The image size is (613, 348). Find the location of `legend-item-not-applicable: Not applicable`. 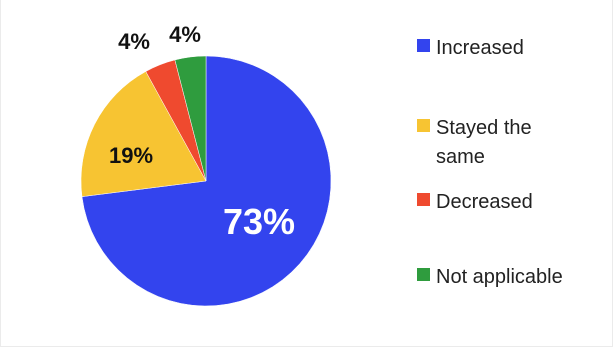

legend-item-not-applicable: Not applicable is located at coordinates (512, 277).